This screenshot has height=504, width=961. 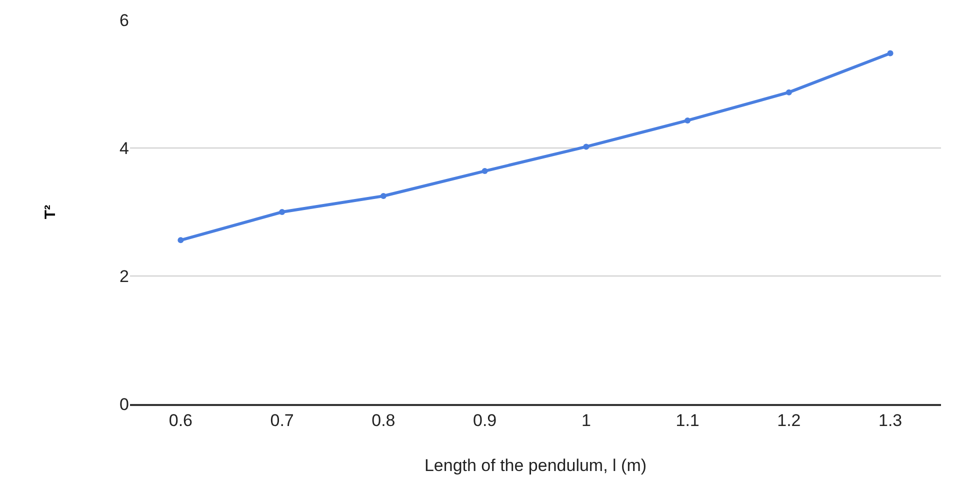 I want to click on x-tick-label: 0.7, so click(x=282, y=420).